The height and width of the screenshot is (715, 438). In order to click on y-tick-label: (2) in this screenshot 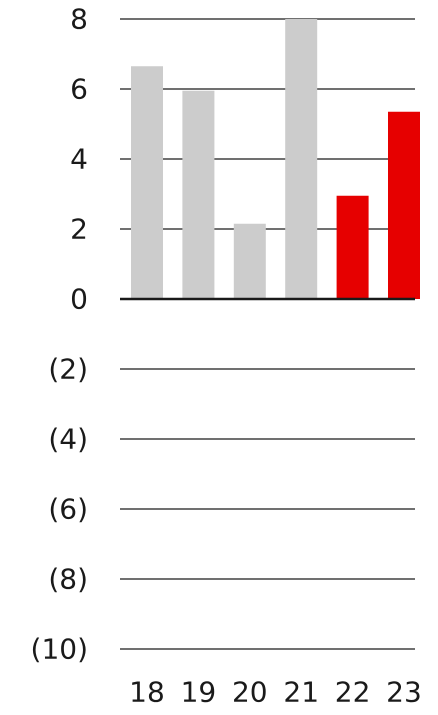, I will do `click(68, 369)`.